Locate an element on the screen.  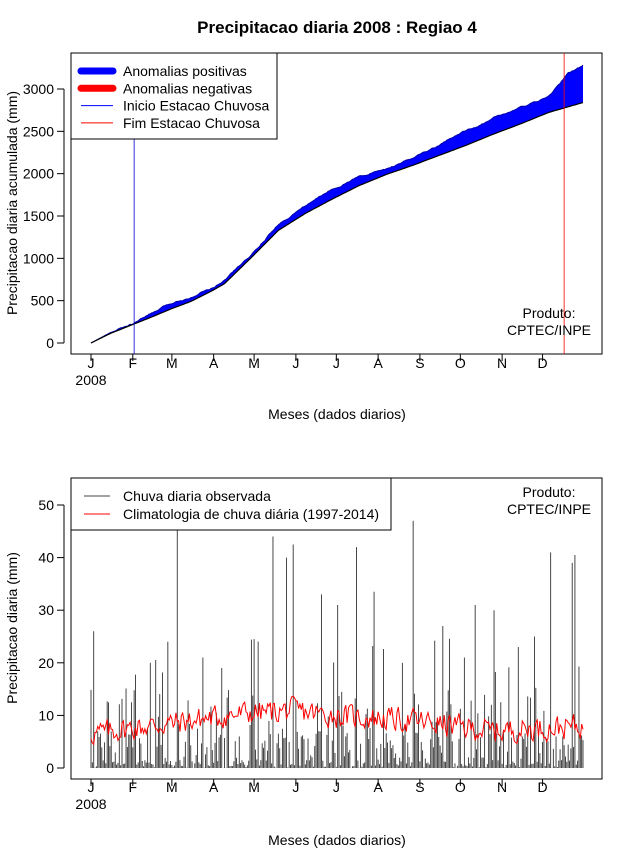
bottom-y-tick-label: 50 is located at coordinates (46, 505).